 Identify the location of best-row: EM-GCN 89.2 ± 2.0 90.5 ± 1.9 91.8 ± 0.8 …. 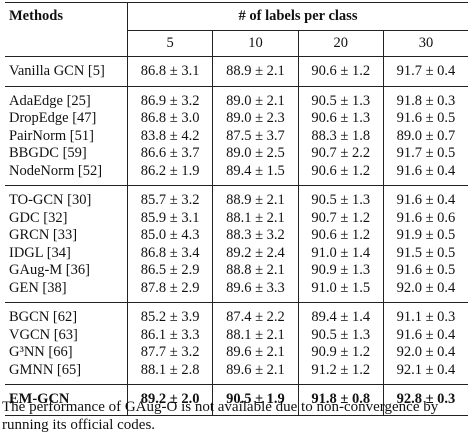
(236, 399).